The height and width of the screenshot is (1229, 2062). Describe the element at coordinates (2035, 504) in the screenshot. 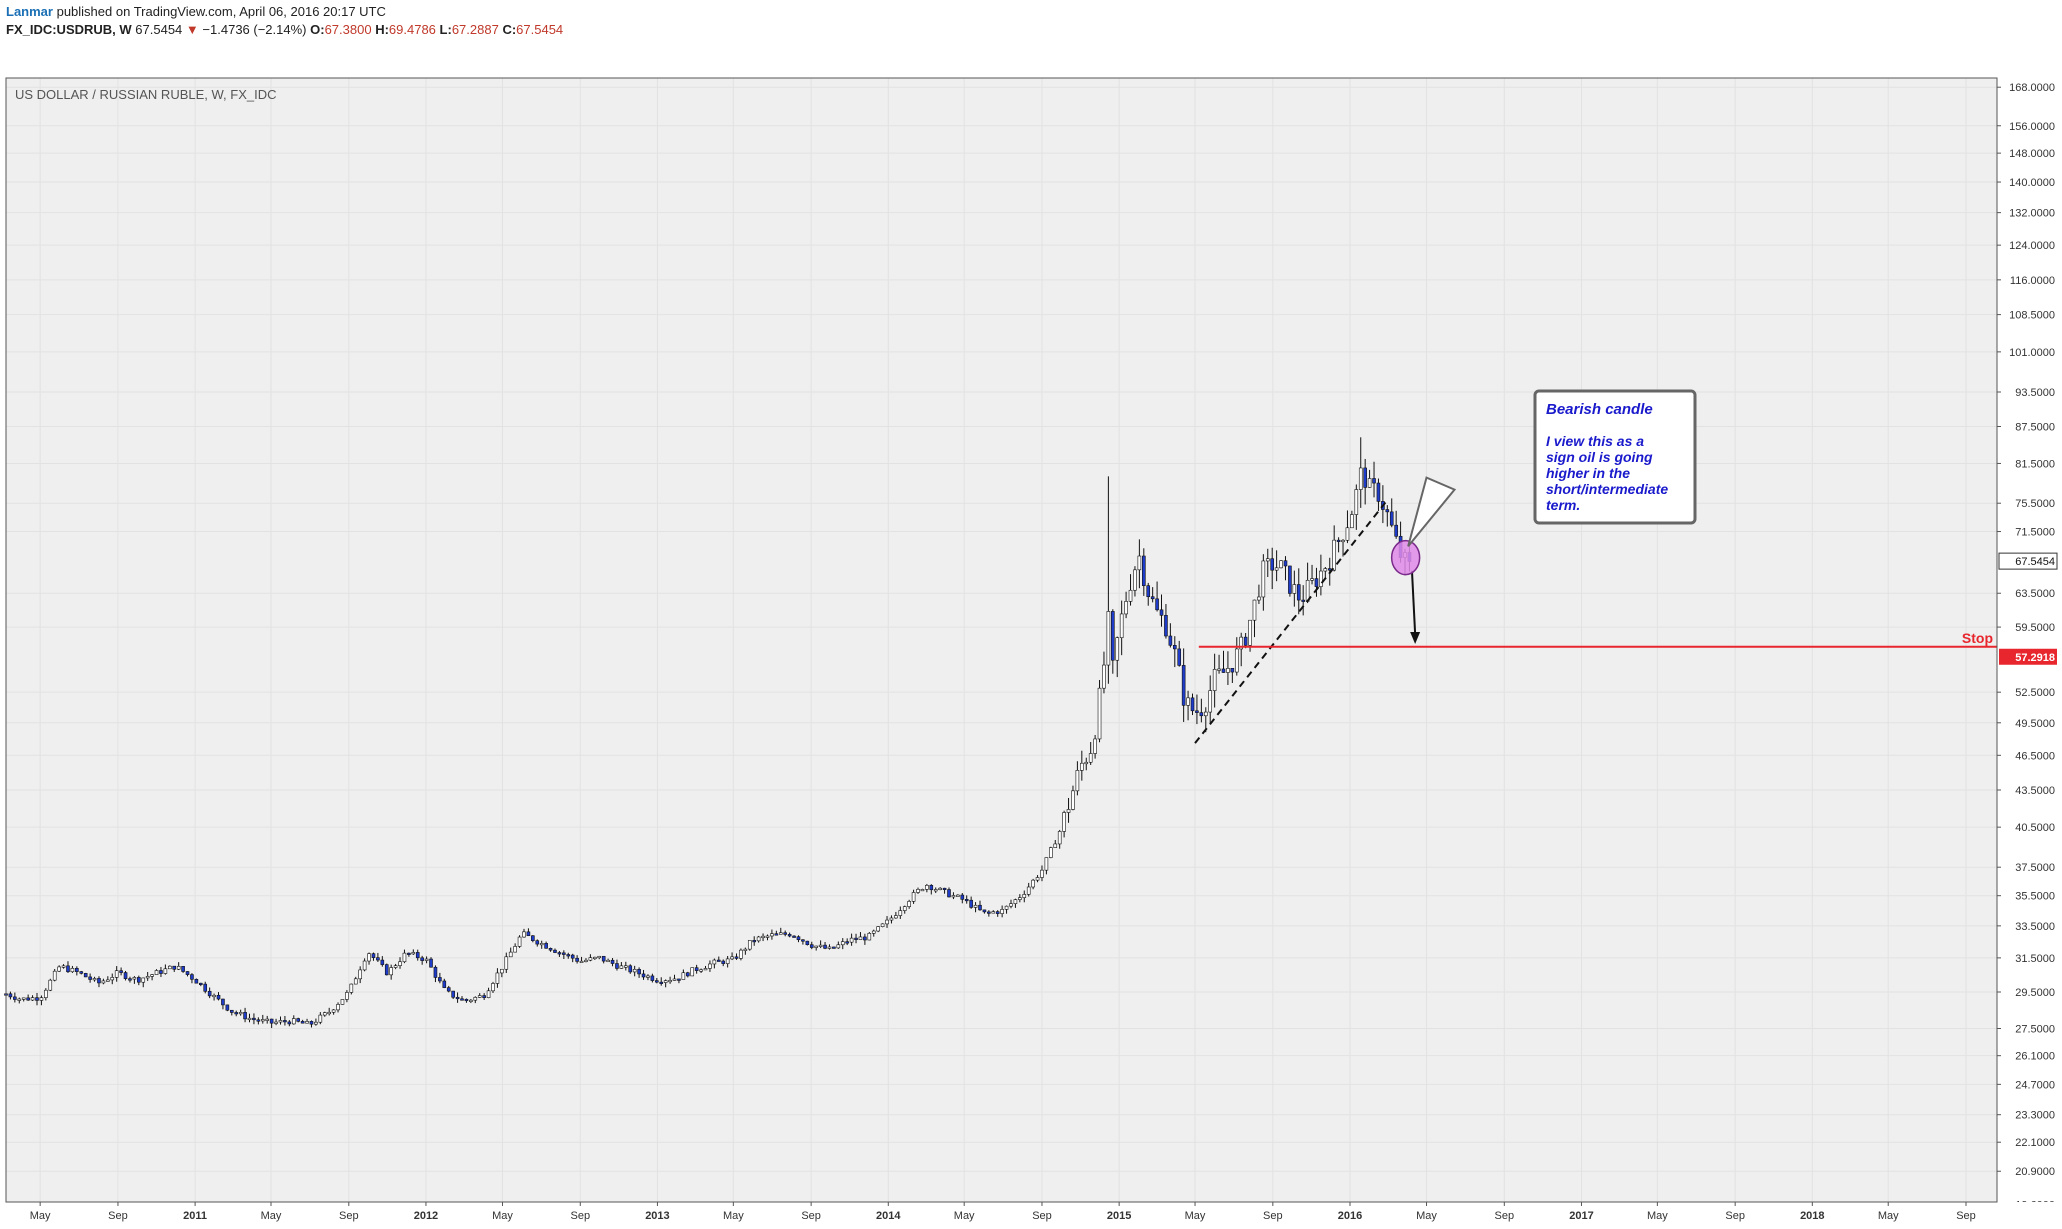

I see `price-tick-label: 75.5000` at that location.